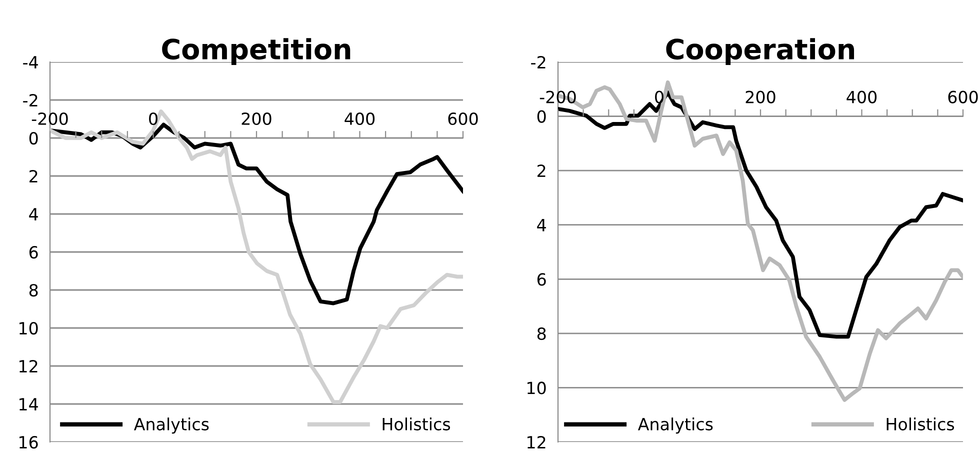  Describe the element at coordinates (760, 51) in the screenshot. I see `chart-title: Cooperation` at that location.